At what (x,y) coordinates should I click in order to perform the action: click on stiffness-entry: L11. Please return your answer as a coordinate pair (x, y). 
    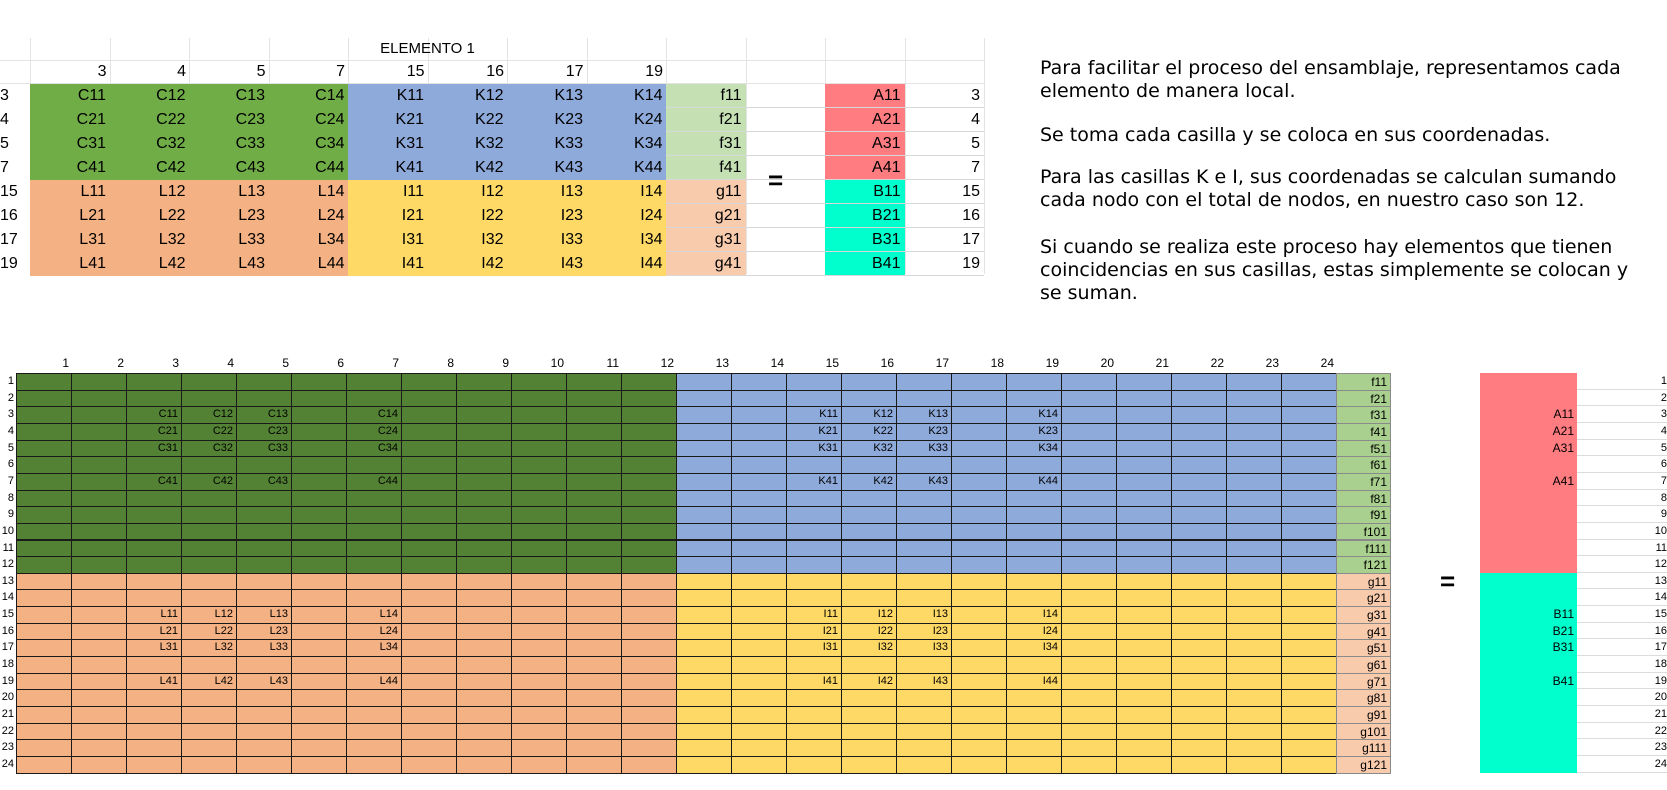
    Looking at the image, I should click on (169, 614).